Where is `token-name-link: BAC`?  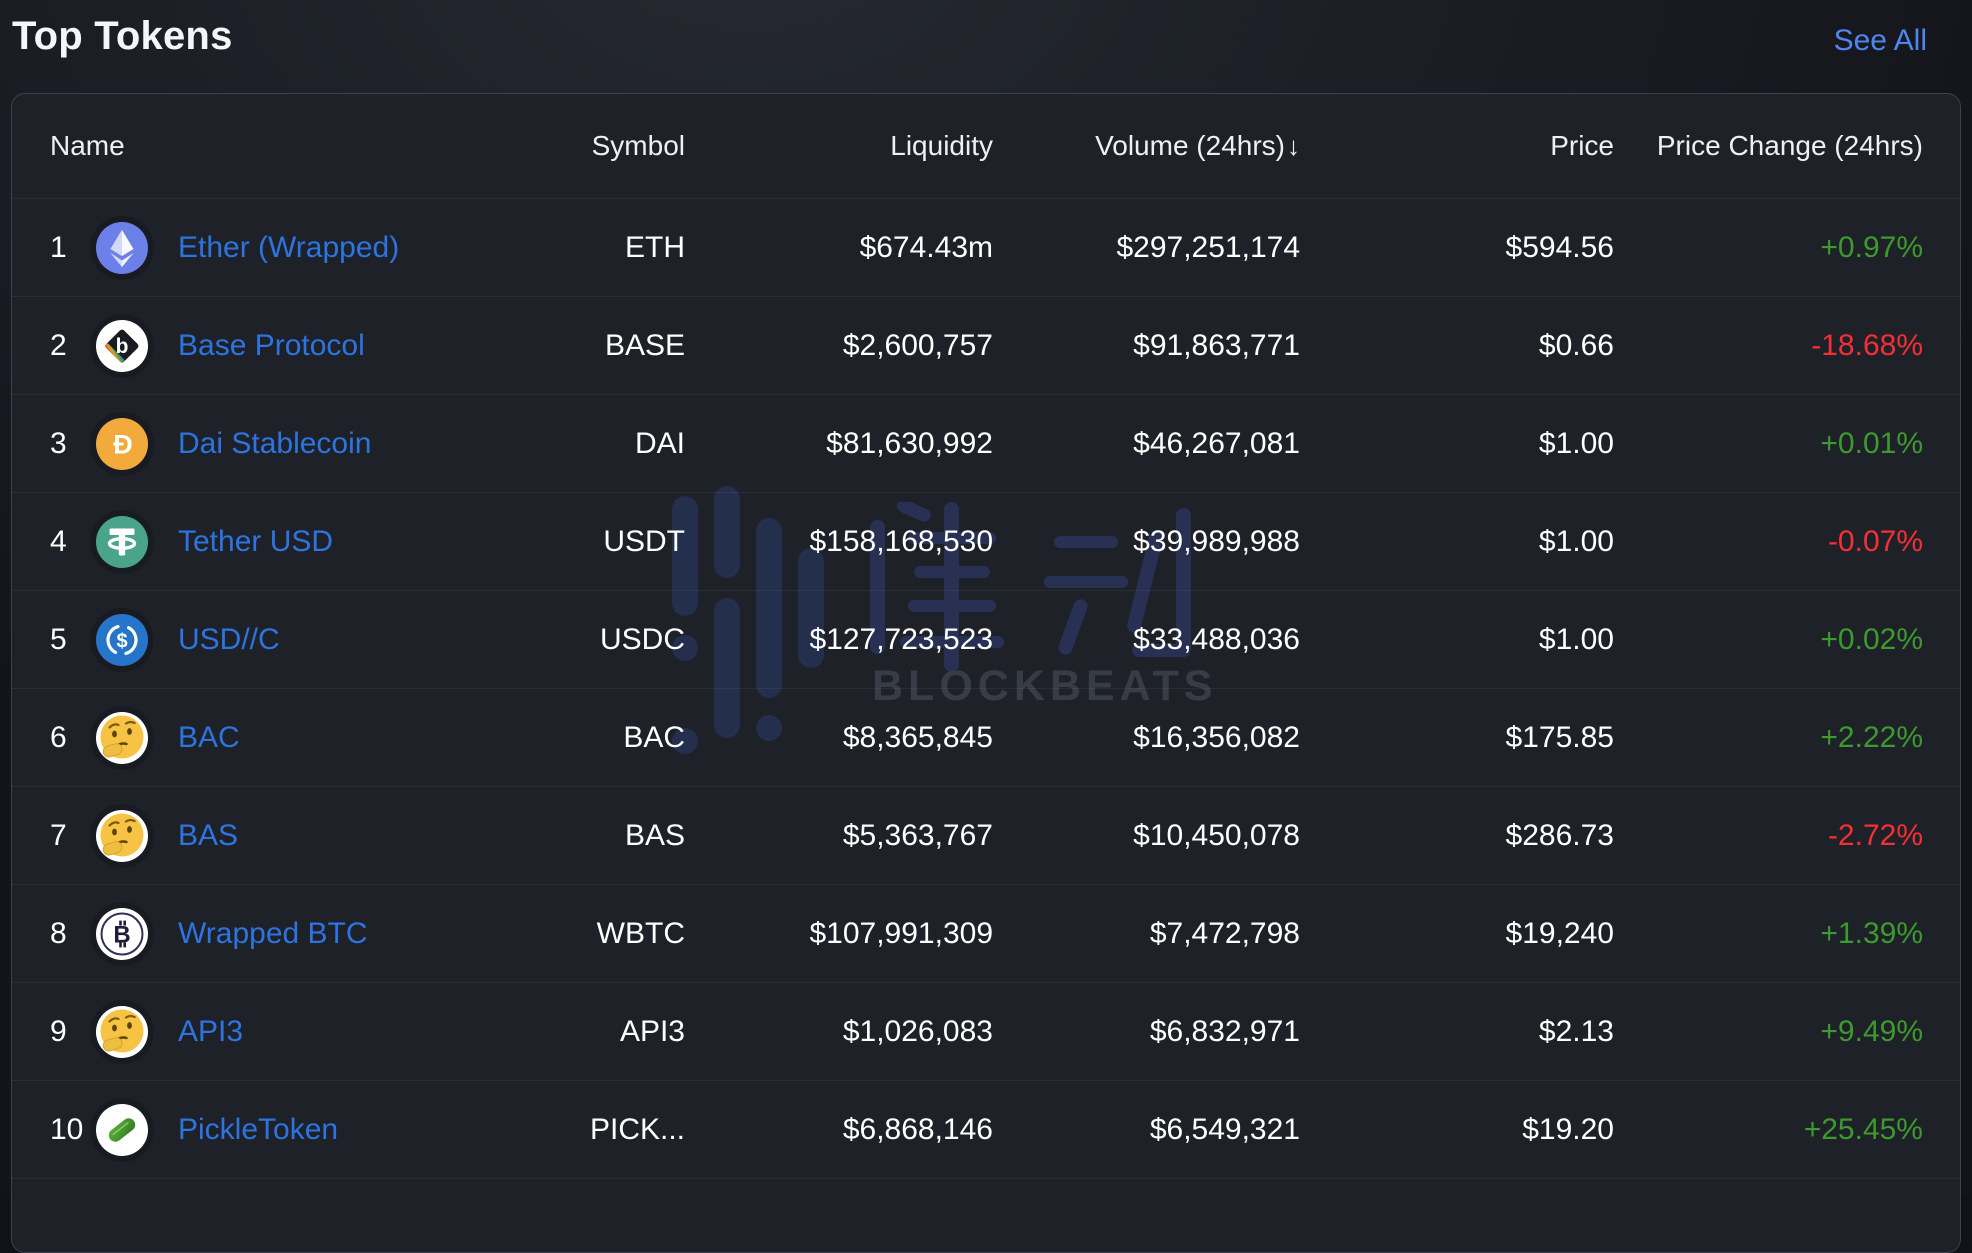 token-name-link: BAC is located at coordinates (209, 737).